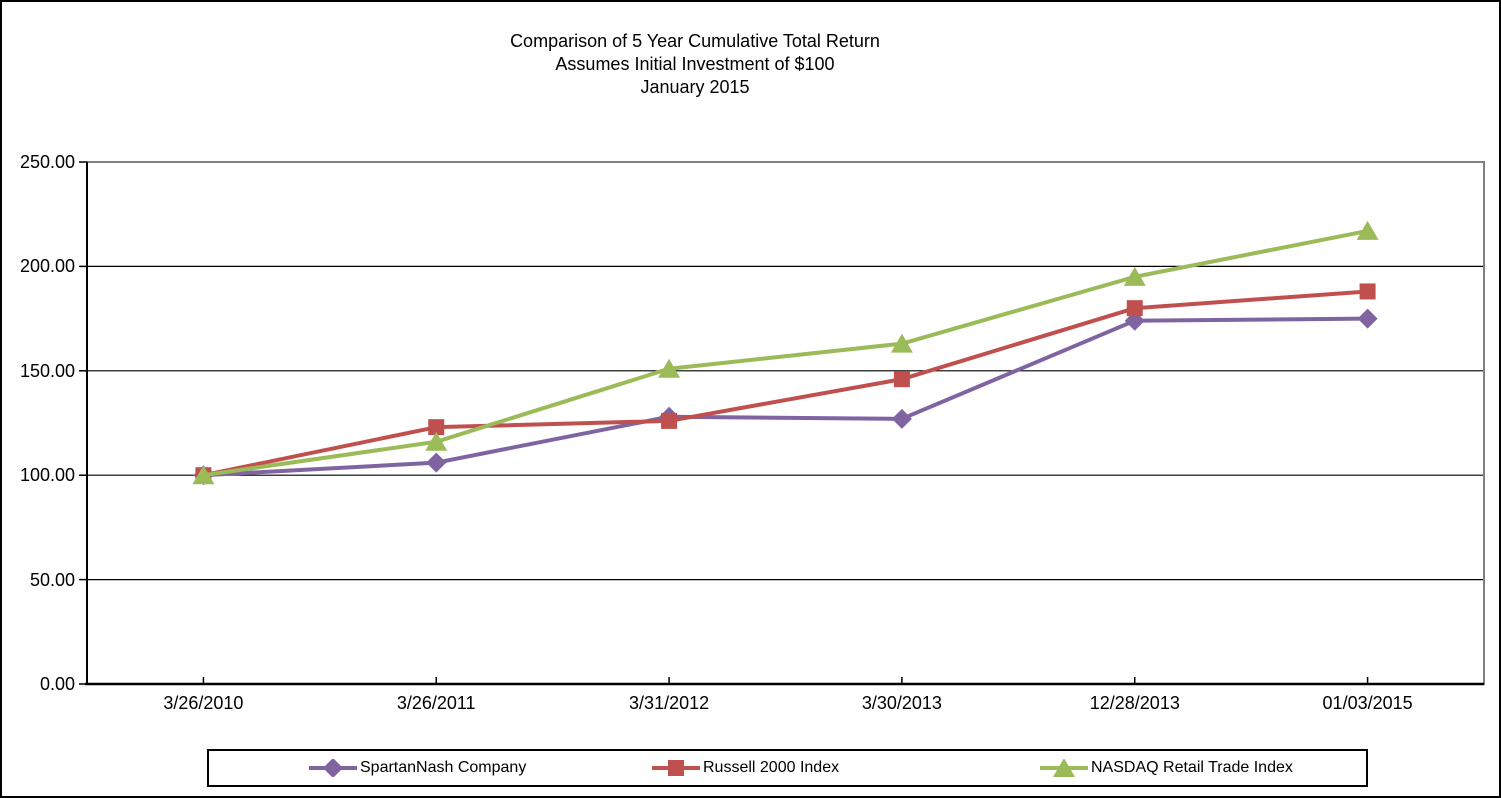  Describe the element at coordinates (52, 579) in the screenshot. I see `y-axis-tick-label: 50.00` at that location.